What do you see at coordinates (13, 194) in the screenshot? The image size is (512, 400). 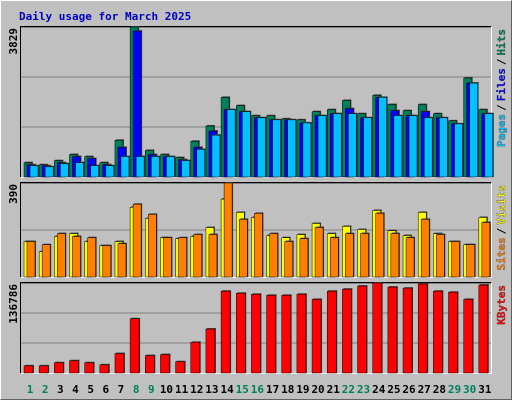 I see `y-tick-label: 390` at bounding box center [13, 194].